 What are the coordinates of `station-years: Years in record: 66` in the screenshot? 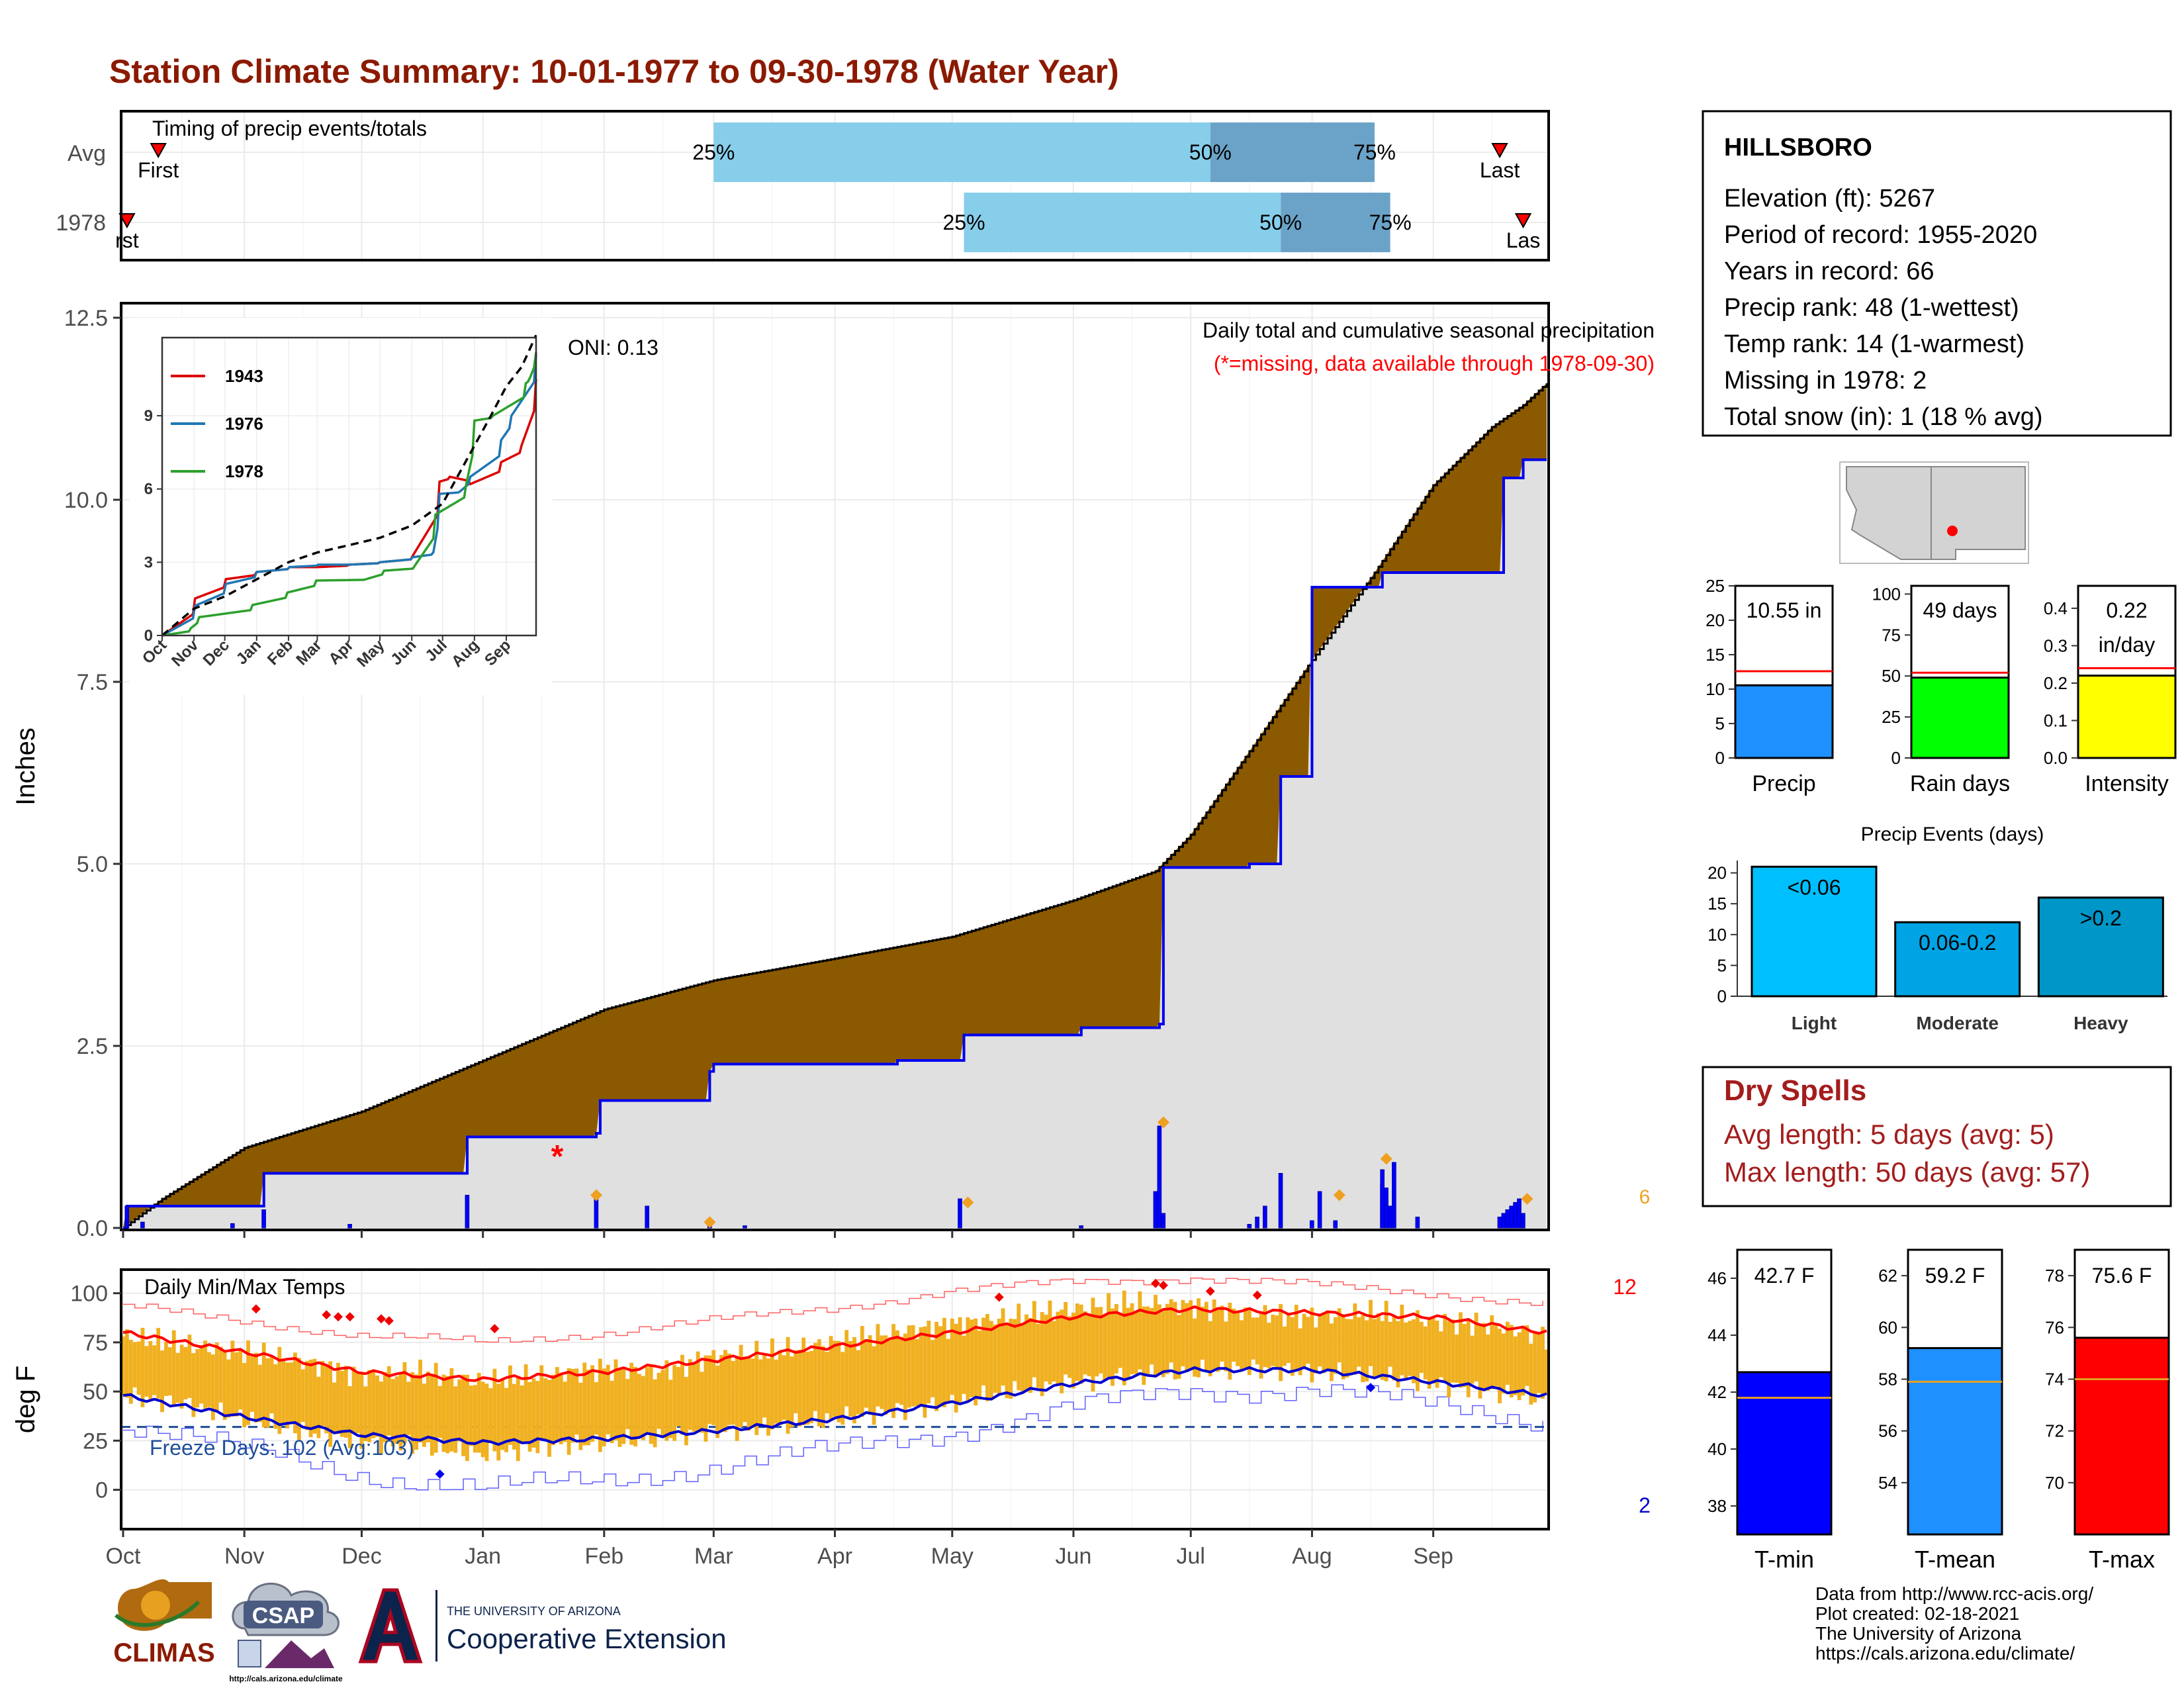 It's located at (1829, 271).